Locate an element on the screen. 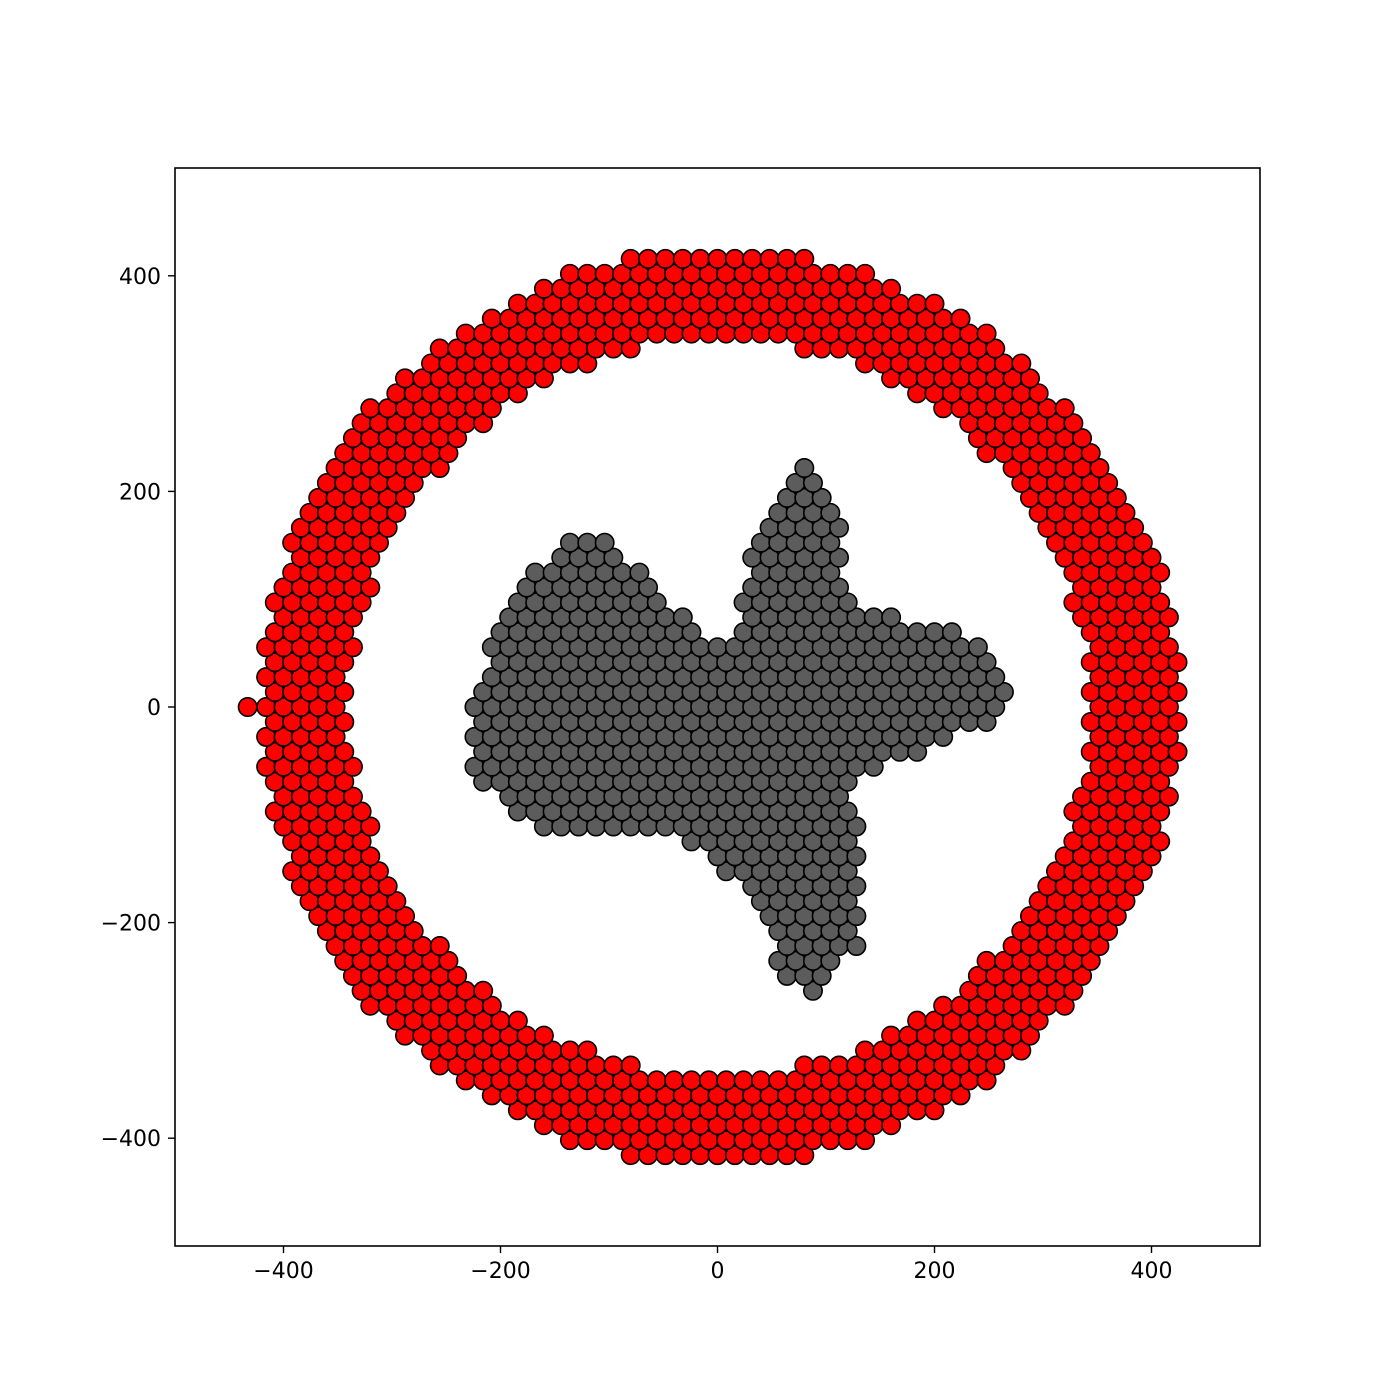 The width and height of the screenshot is (1400, 1400). x-tick-label: −400 is located at coordinates (283, 1271).